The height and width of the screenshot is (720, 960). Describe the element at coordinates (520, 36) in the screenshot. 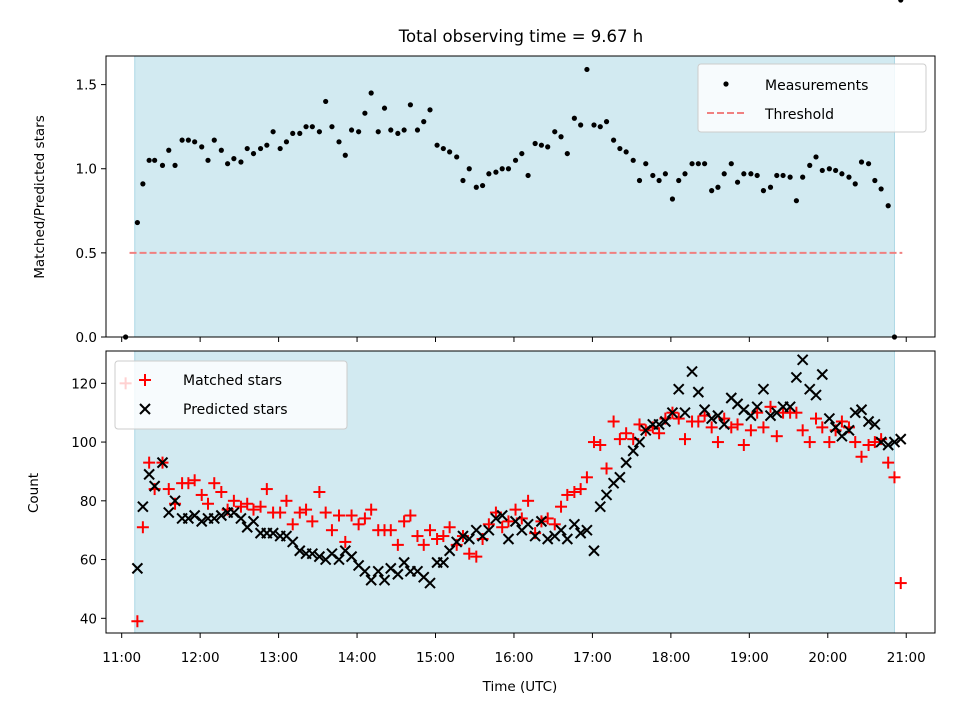

I see `top-chart-title: Total observing time = 9.67 h` at that location.